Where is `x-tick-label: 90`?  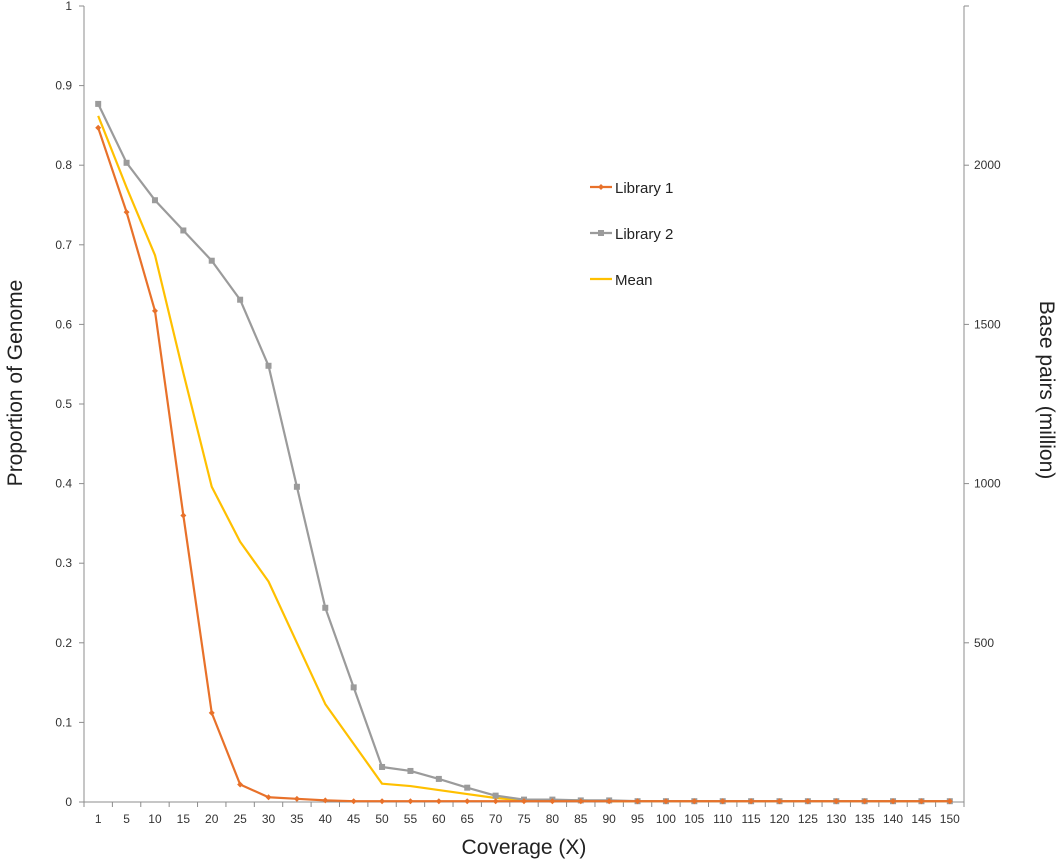 x-tick-label: 90 is located at coordinates (609, 819).